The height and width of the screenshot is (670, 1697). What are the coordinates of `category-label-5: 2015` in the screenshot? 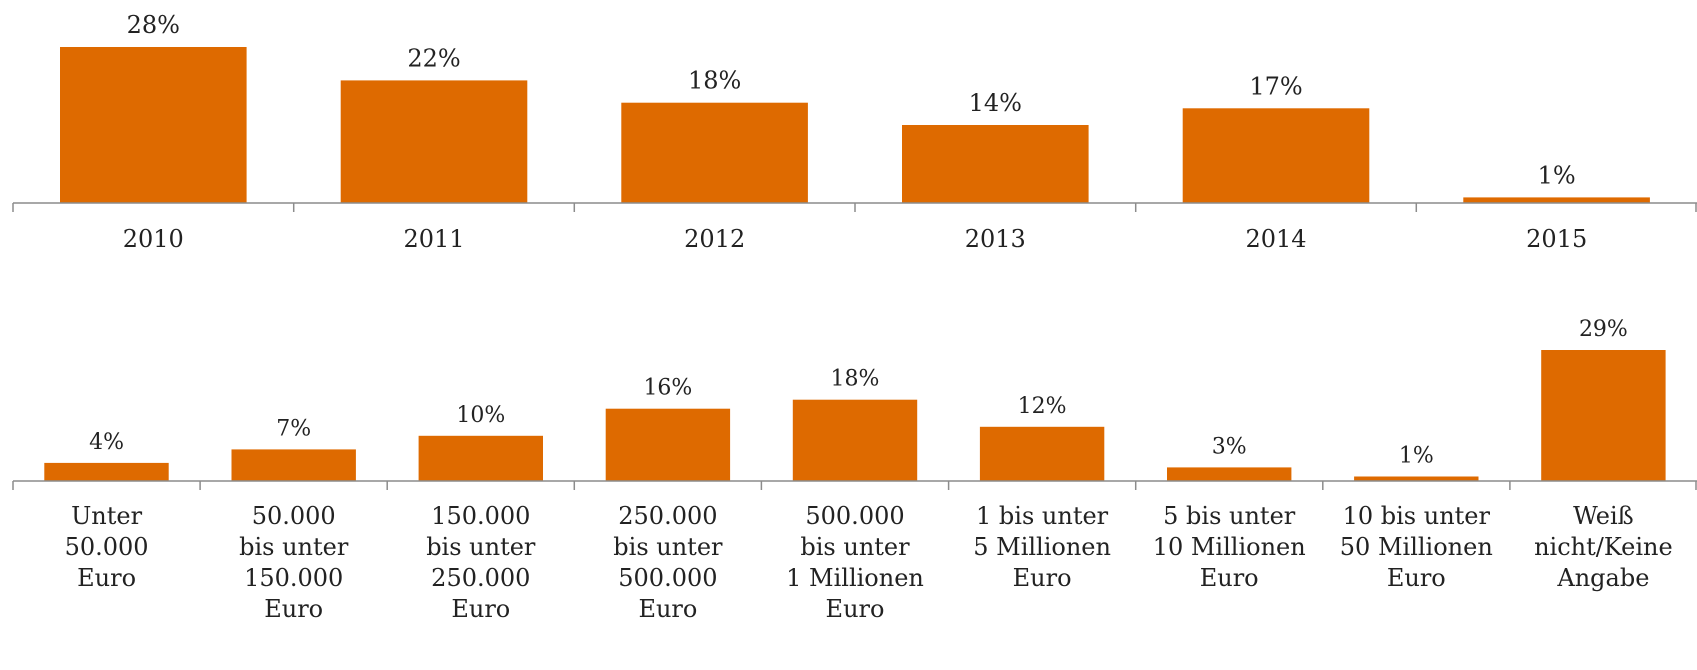 It's located at (1556, 239).